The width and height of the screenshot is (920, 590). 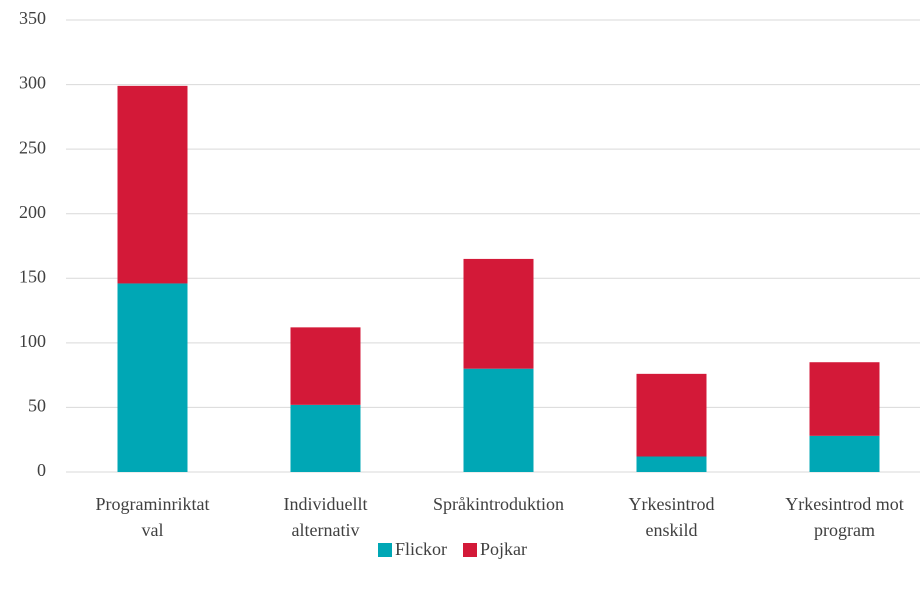 I want to click on x-tick-label: Yrkesintrod, so click(x=672, y=504).